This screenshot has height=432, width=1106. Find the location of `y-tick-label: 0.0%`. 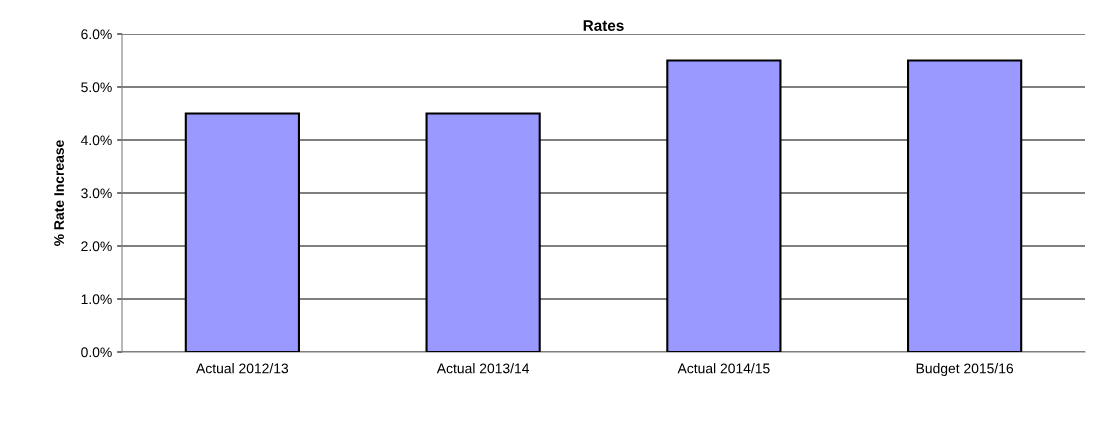

y-tick-label: 0.0% is located at coordinates (96, 352).